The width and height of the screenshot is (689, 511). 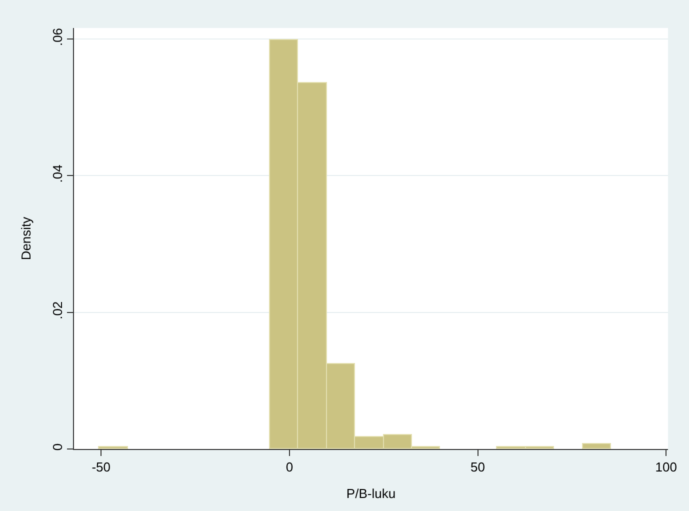 I want to click on x-tick-label: 100, so click(x=666, y=467).